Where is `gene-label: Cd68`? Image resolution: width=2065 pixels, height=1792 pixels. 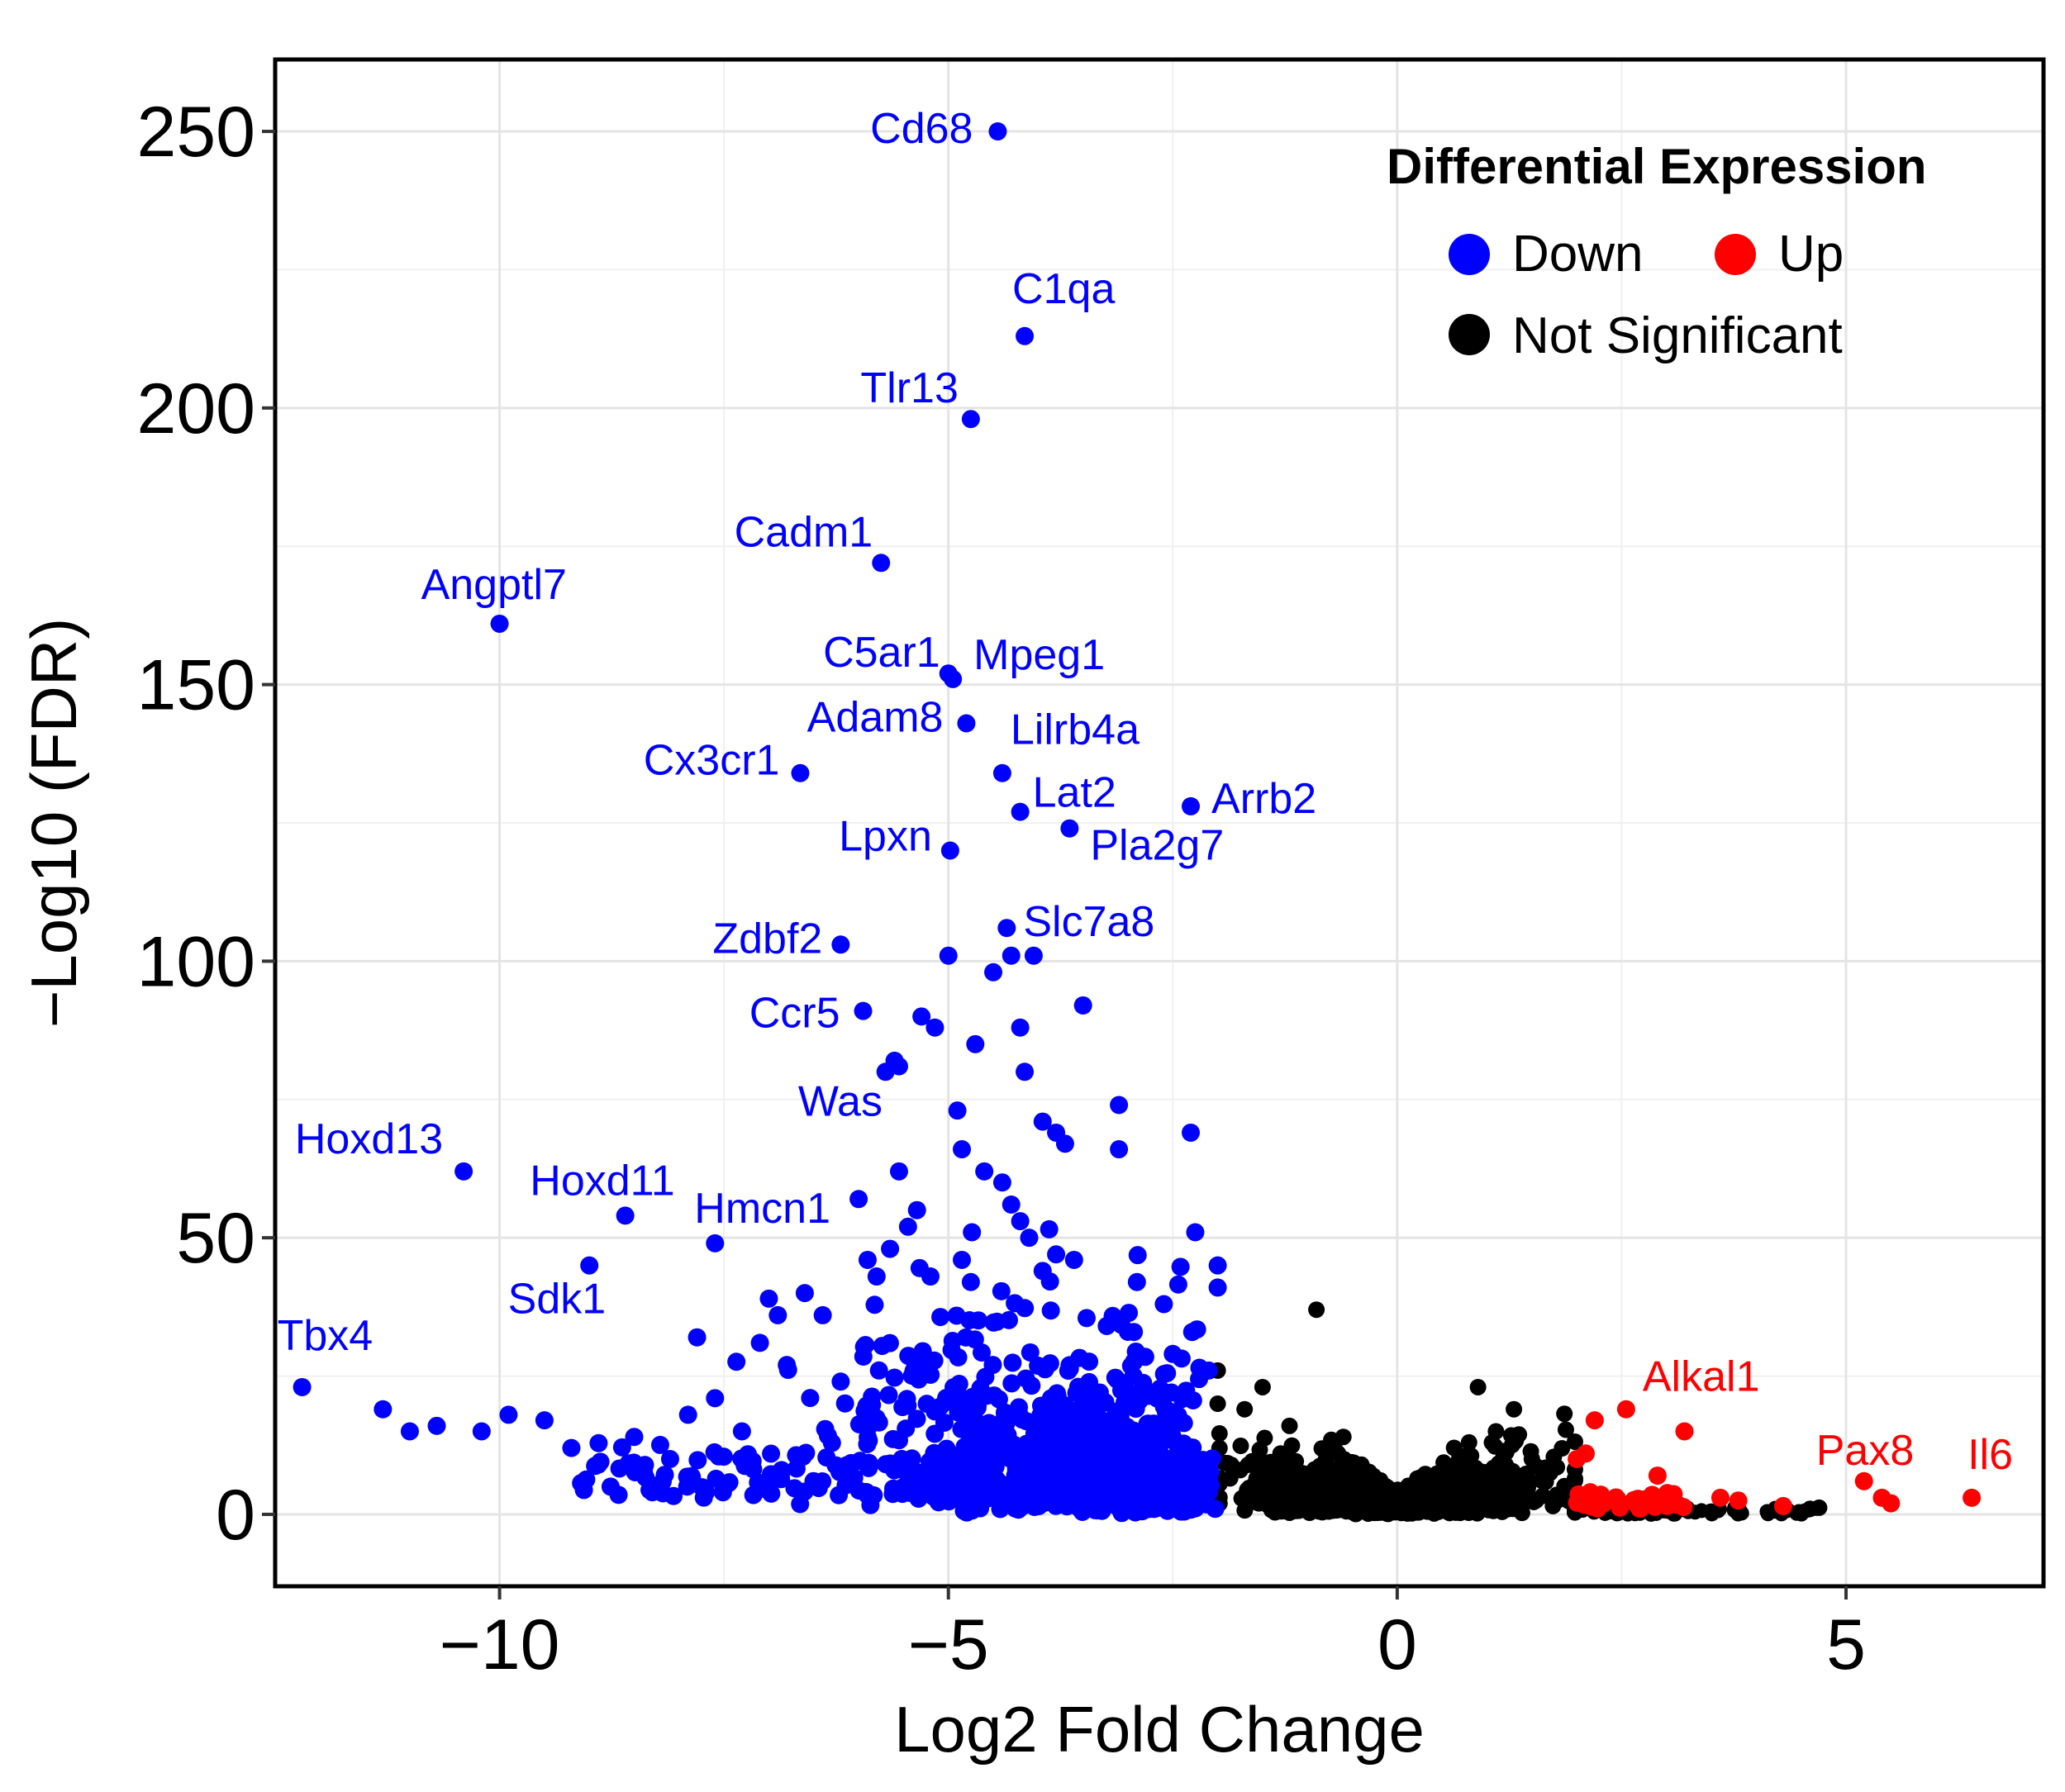
gene-label: Cd68 is located at coordinates (921, 129).